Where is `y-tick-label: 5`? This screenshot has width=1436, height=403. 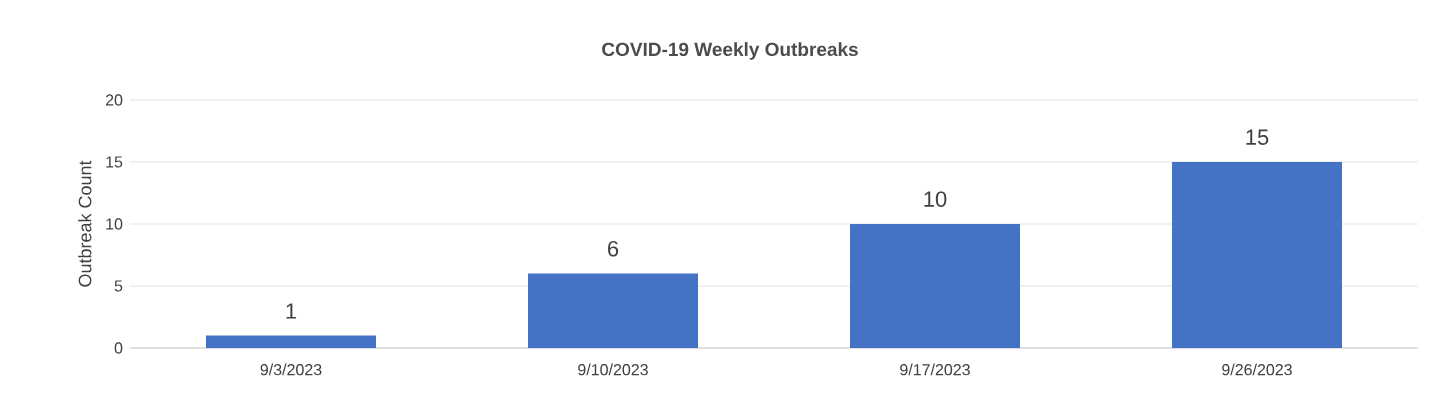
y-tick-label: 5 is located at coordinates (118, 286).